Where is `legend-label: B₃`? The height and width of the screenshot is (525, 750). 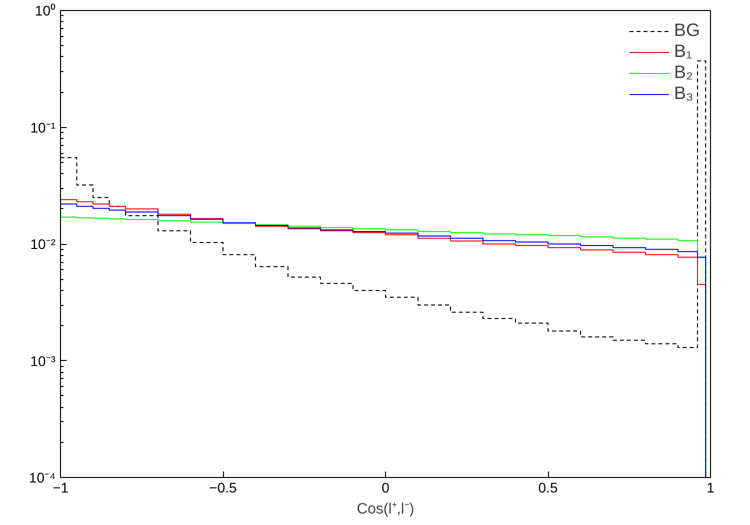
legend-label: B₃ is located at coordinates (684, 93).